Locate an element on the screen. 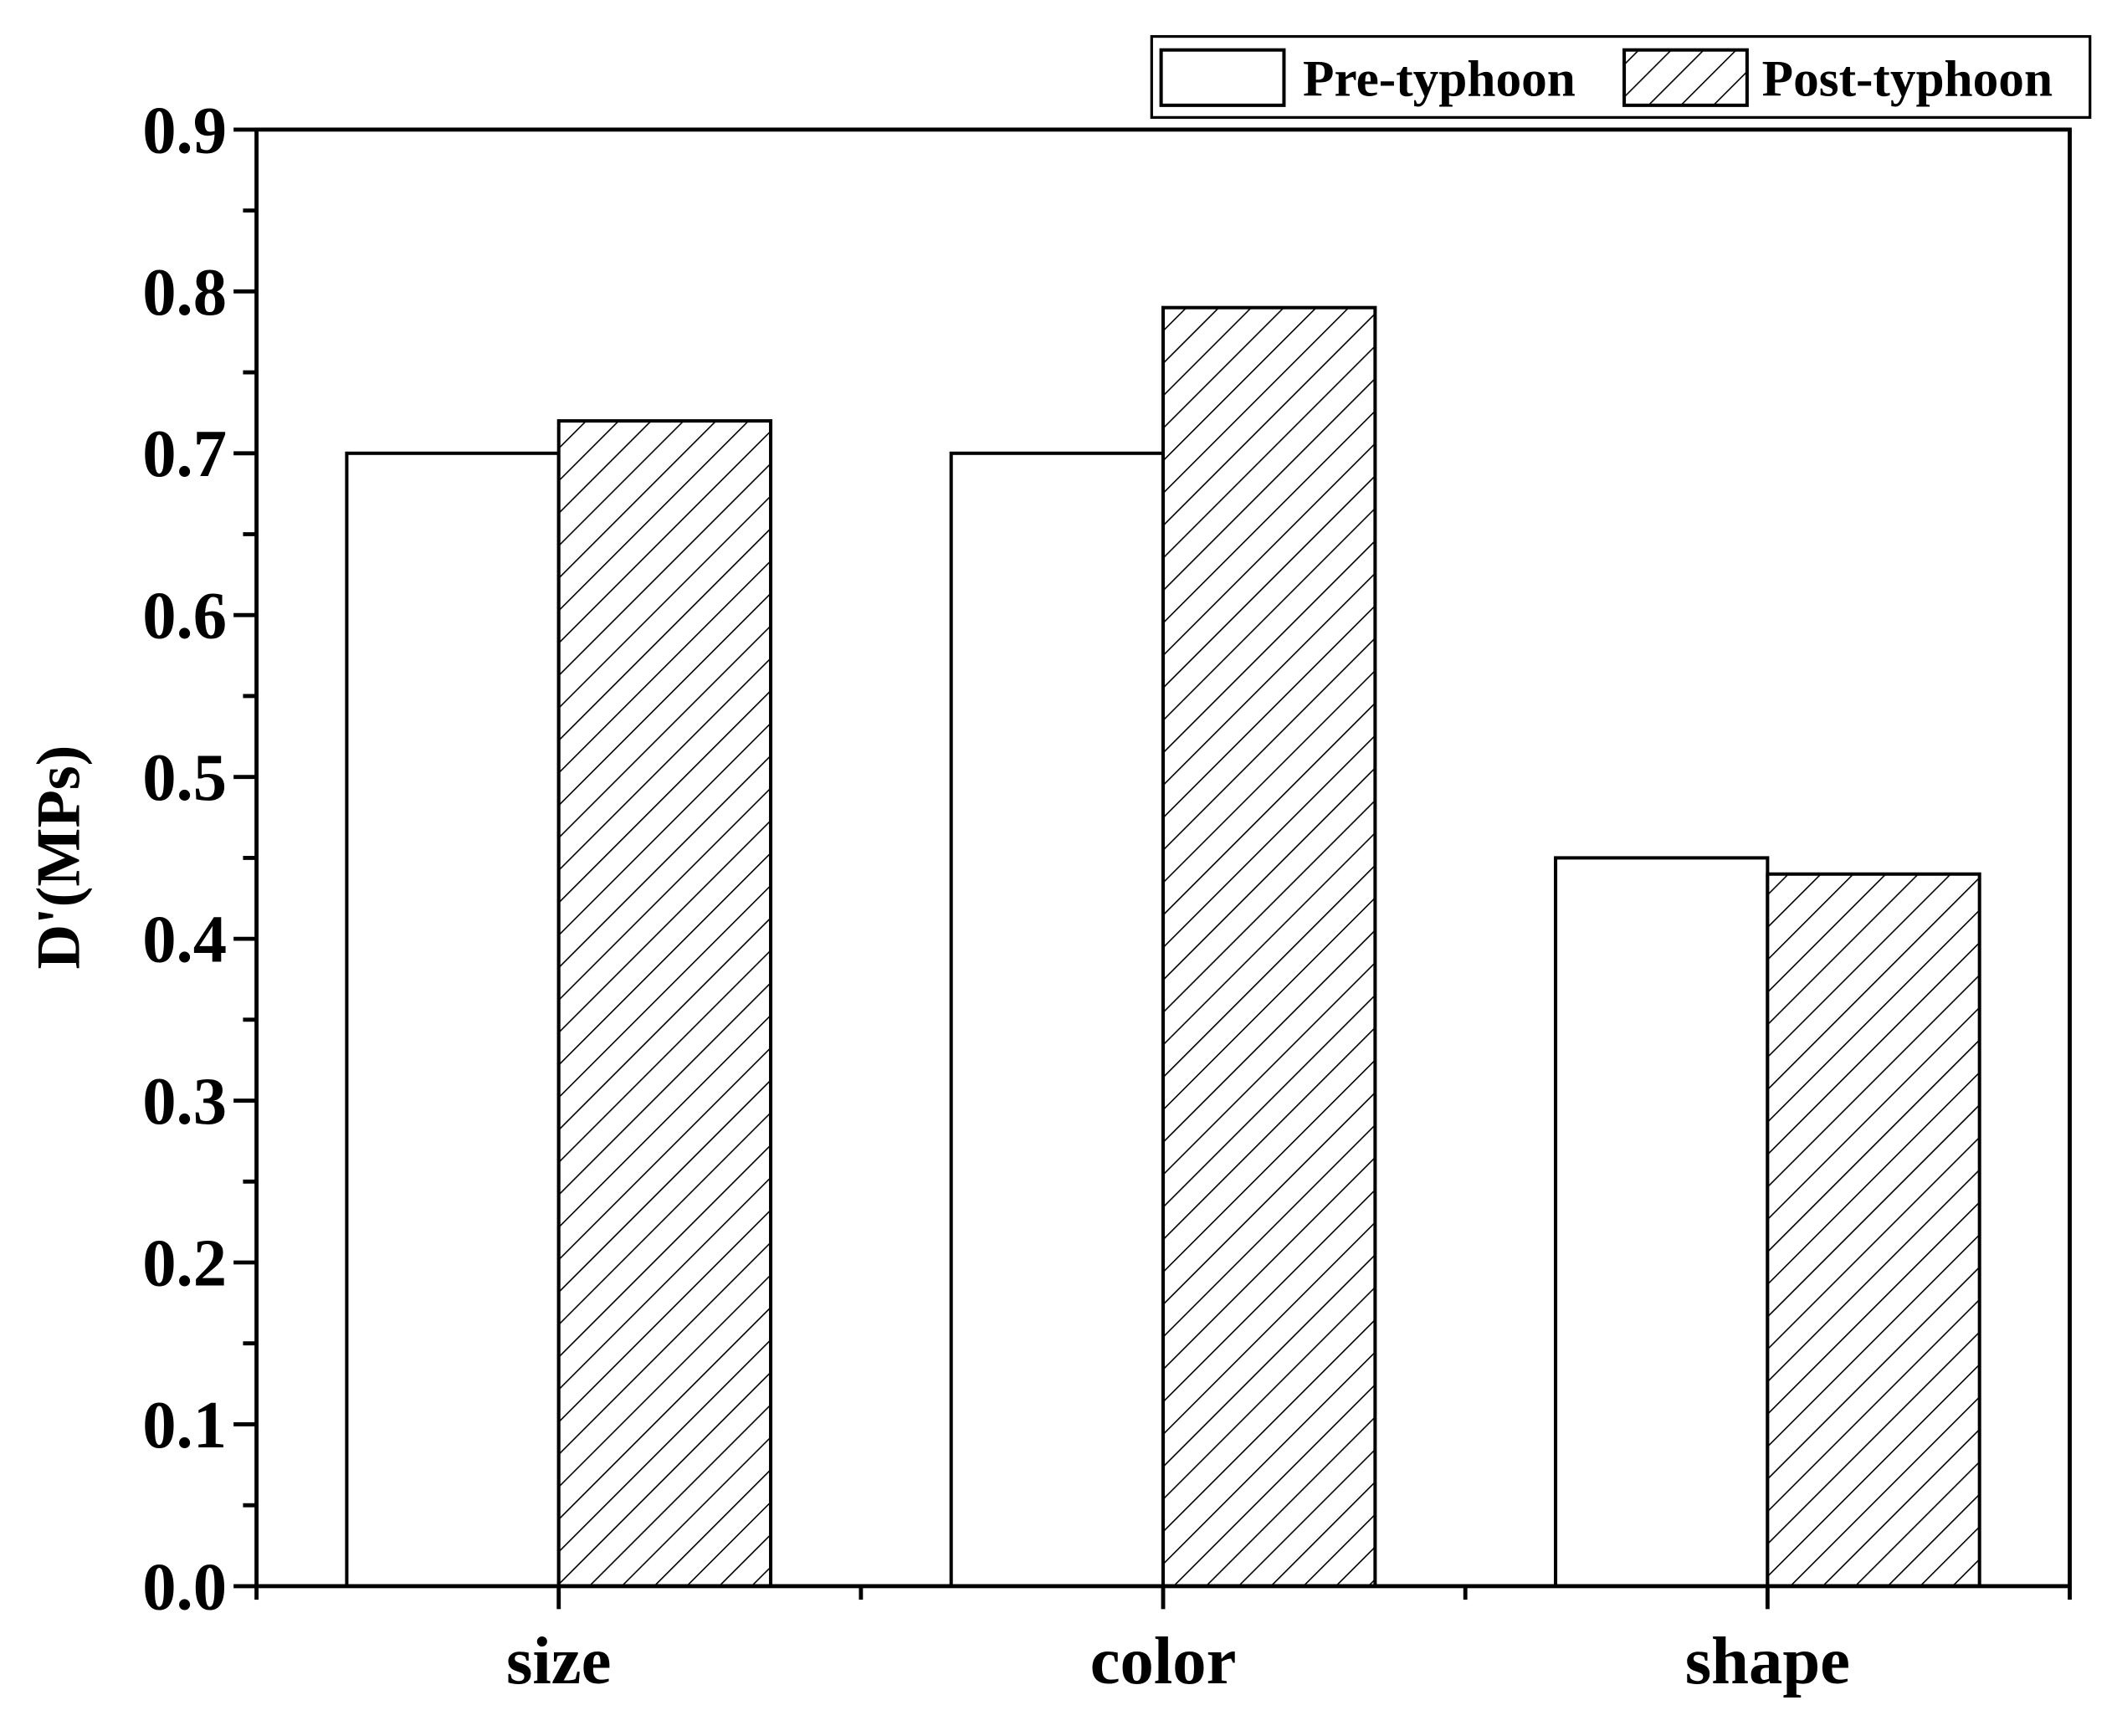 The image size is (2117, 1736). y-tick-label: 0.9 is located at coordinates (185, 130).